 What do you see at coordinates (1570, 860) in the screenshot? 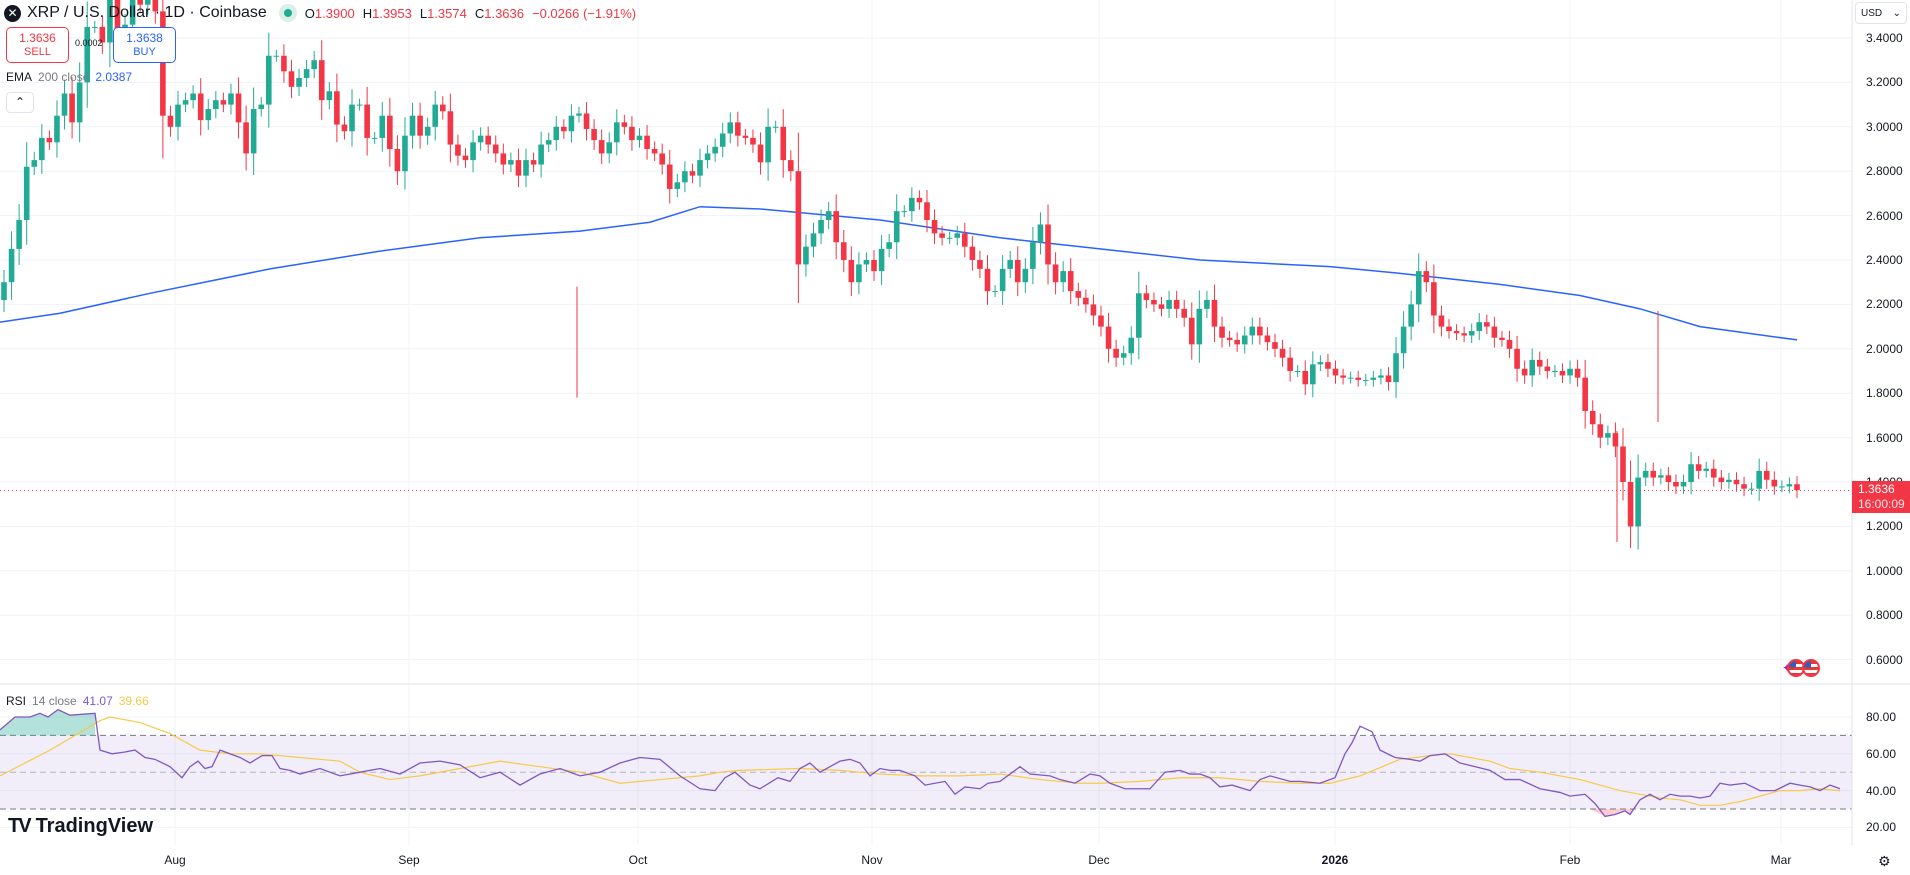
I see `time-axis-label: Feb` at bounding box center [1570, 860].